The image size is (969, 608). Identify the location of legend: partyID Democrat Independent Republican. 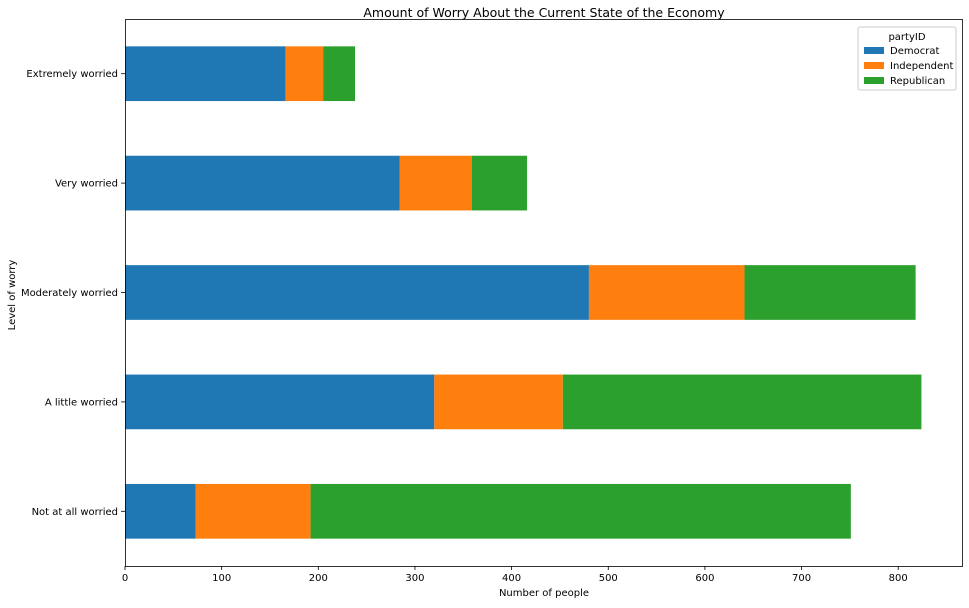
(907, 58).